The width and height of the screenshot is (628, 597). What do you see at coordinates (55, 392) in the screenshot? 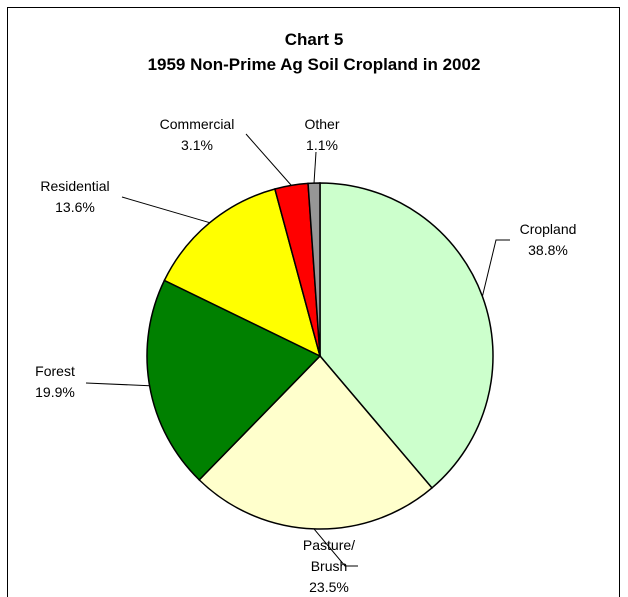
I see `slice-value-label: 19.9%` at bounding box center [55, 392].